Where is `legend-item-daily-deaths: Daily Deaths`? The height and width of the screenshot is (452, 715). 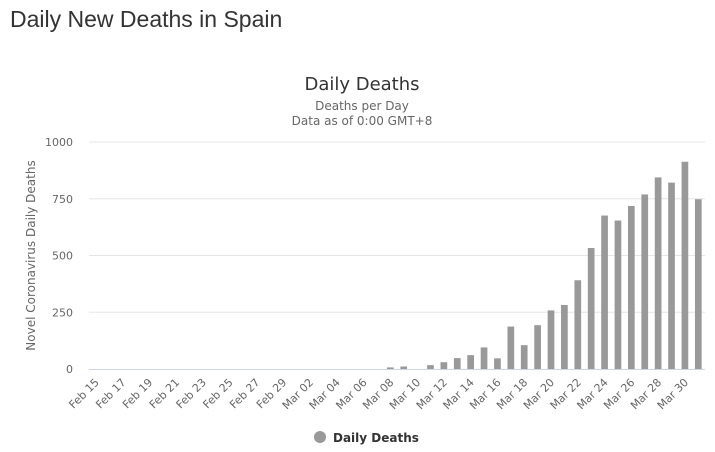
legend-item-daily-deaths: Daily Deaths is located at coordinates (366, 438).